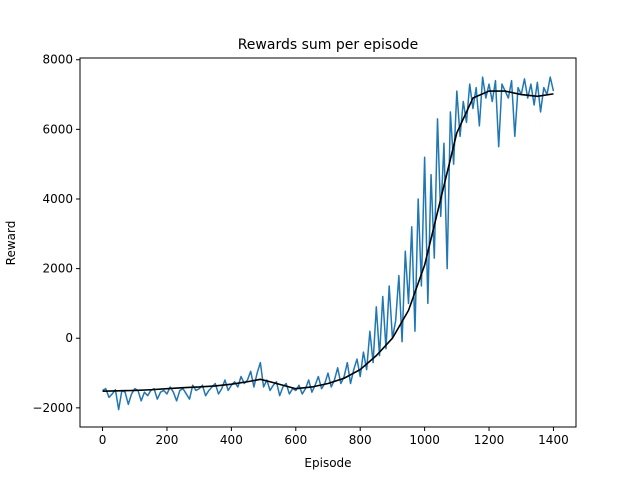 This screenshot has height=480, width=640. What do you see at coordinates (360, 440) in the screenshot?
I see `x-tick-label: 800` at bounding box center [360, 440].